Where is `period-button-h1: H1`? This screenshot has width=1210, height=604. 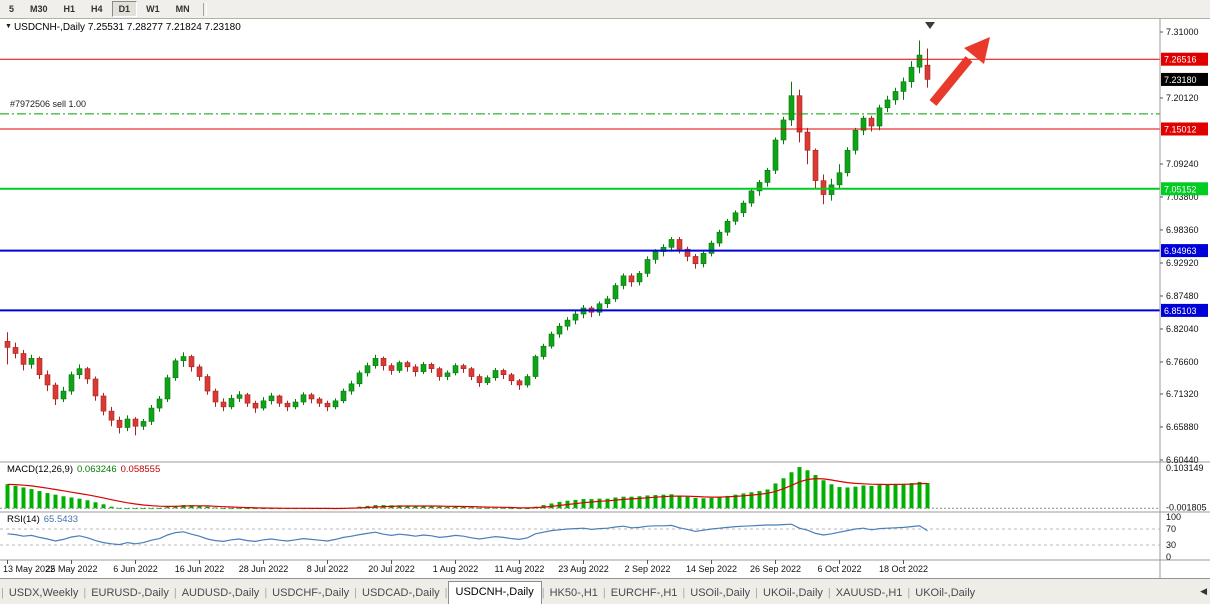
period-button-h1: H1 is located at coordinates (69, 9).